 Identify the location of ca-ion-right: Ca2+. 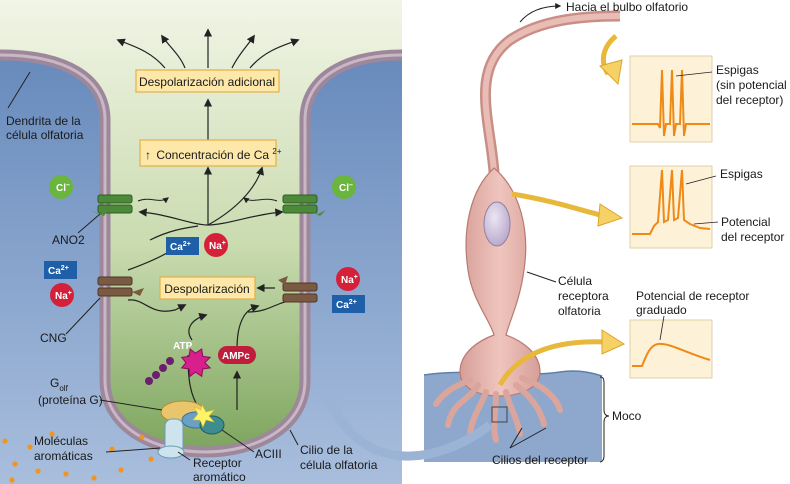
(348, 304).